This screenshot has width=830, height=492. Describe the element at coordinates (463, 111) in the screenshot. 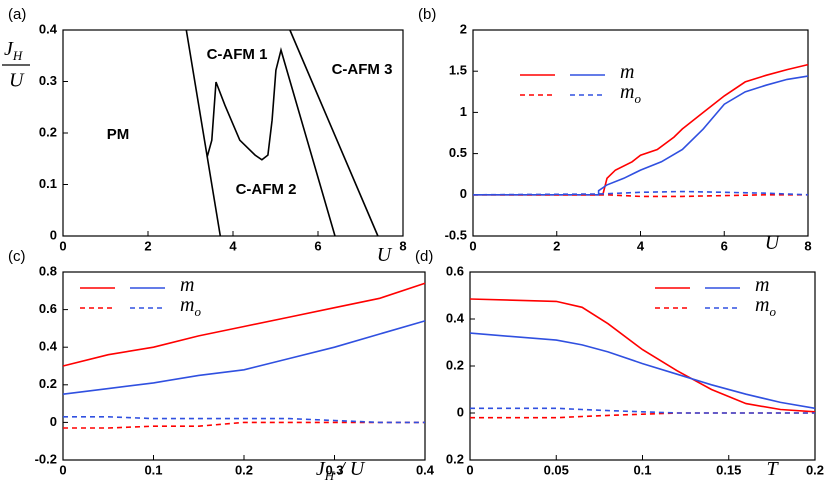

I see `y-tick-label: 1` at that location.